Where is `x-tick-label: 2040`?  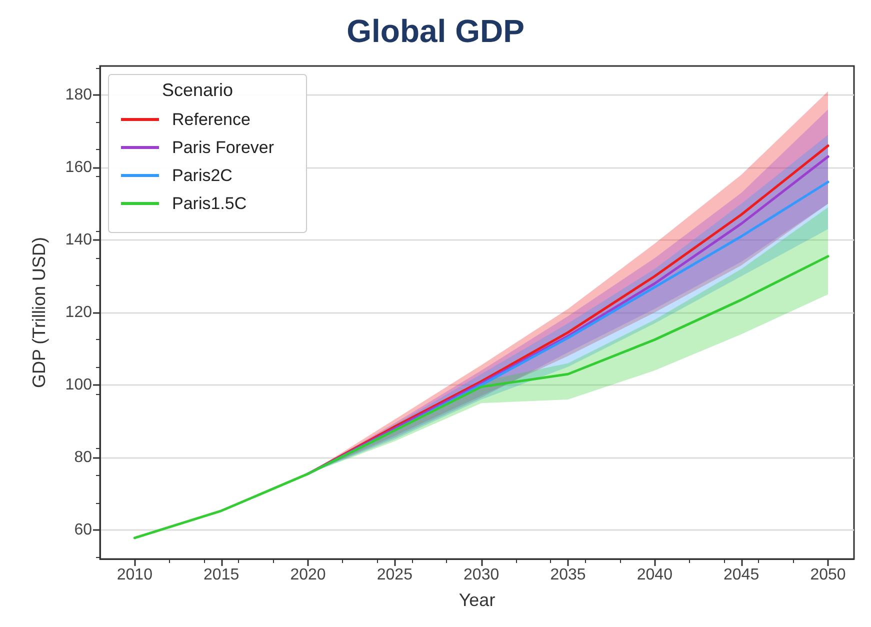
x-tick-label: 2040 is located at coordinates (654, 575).